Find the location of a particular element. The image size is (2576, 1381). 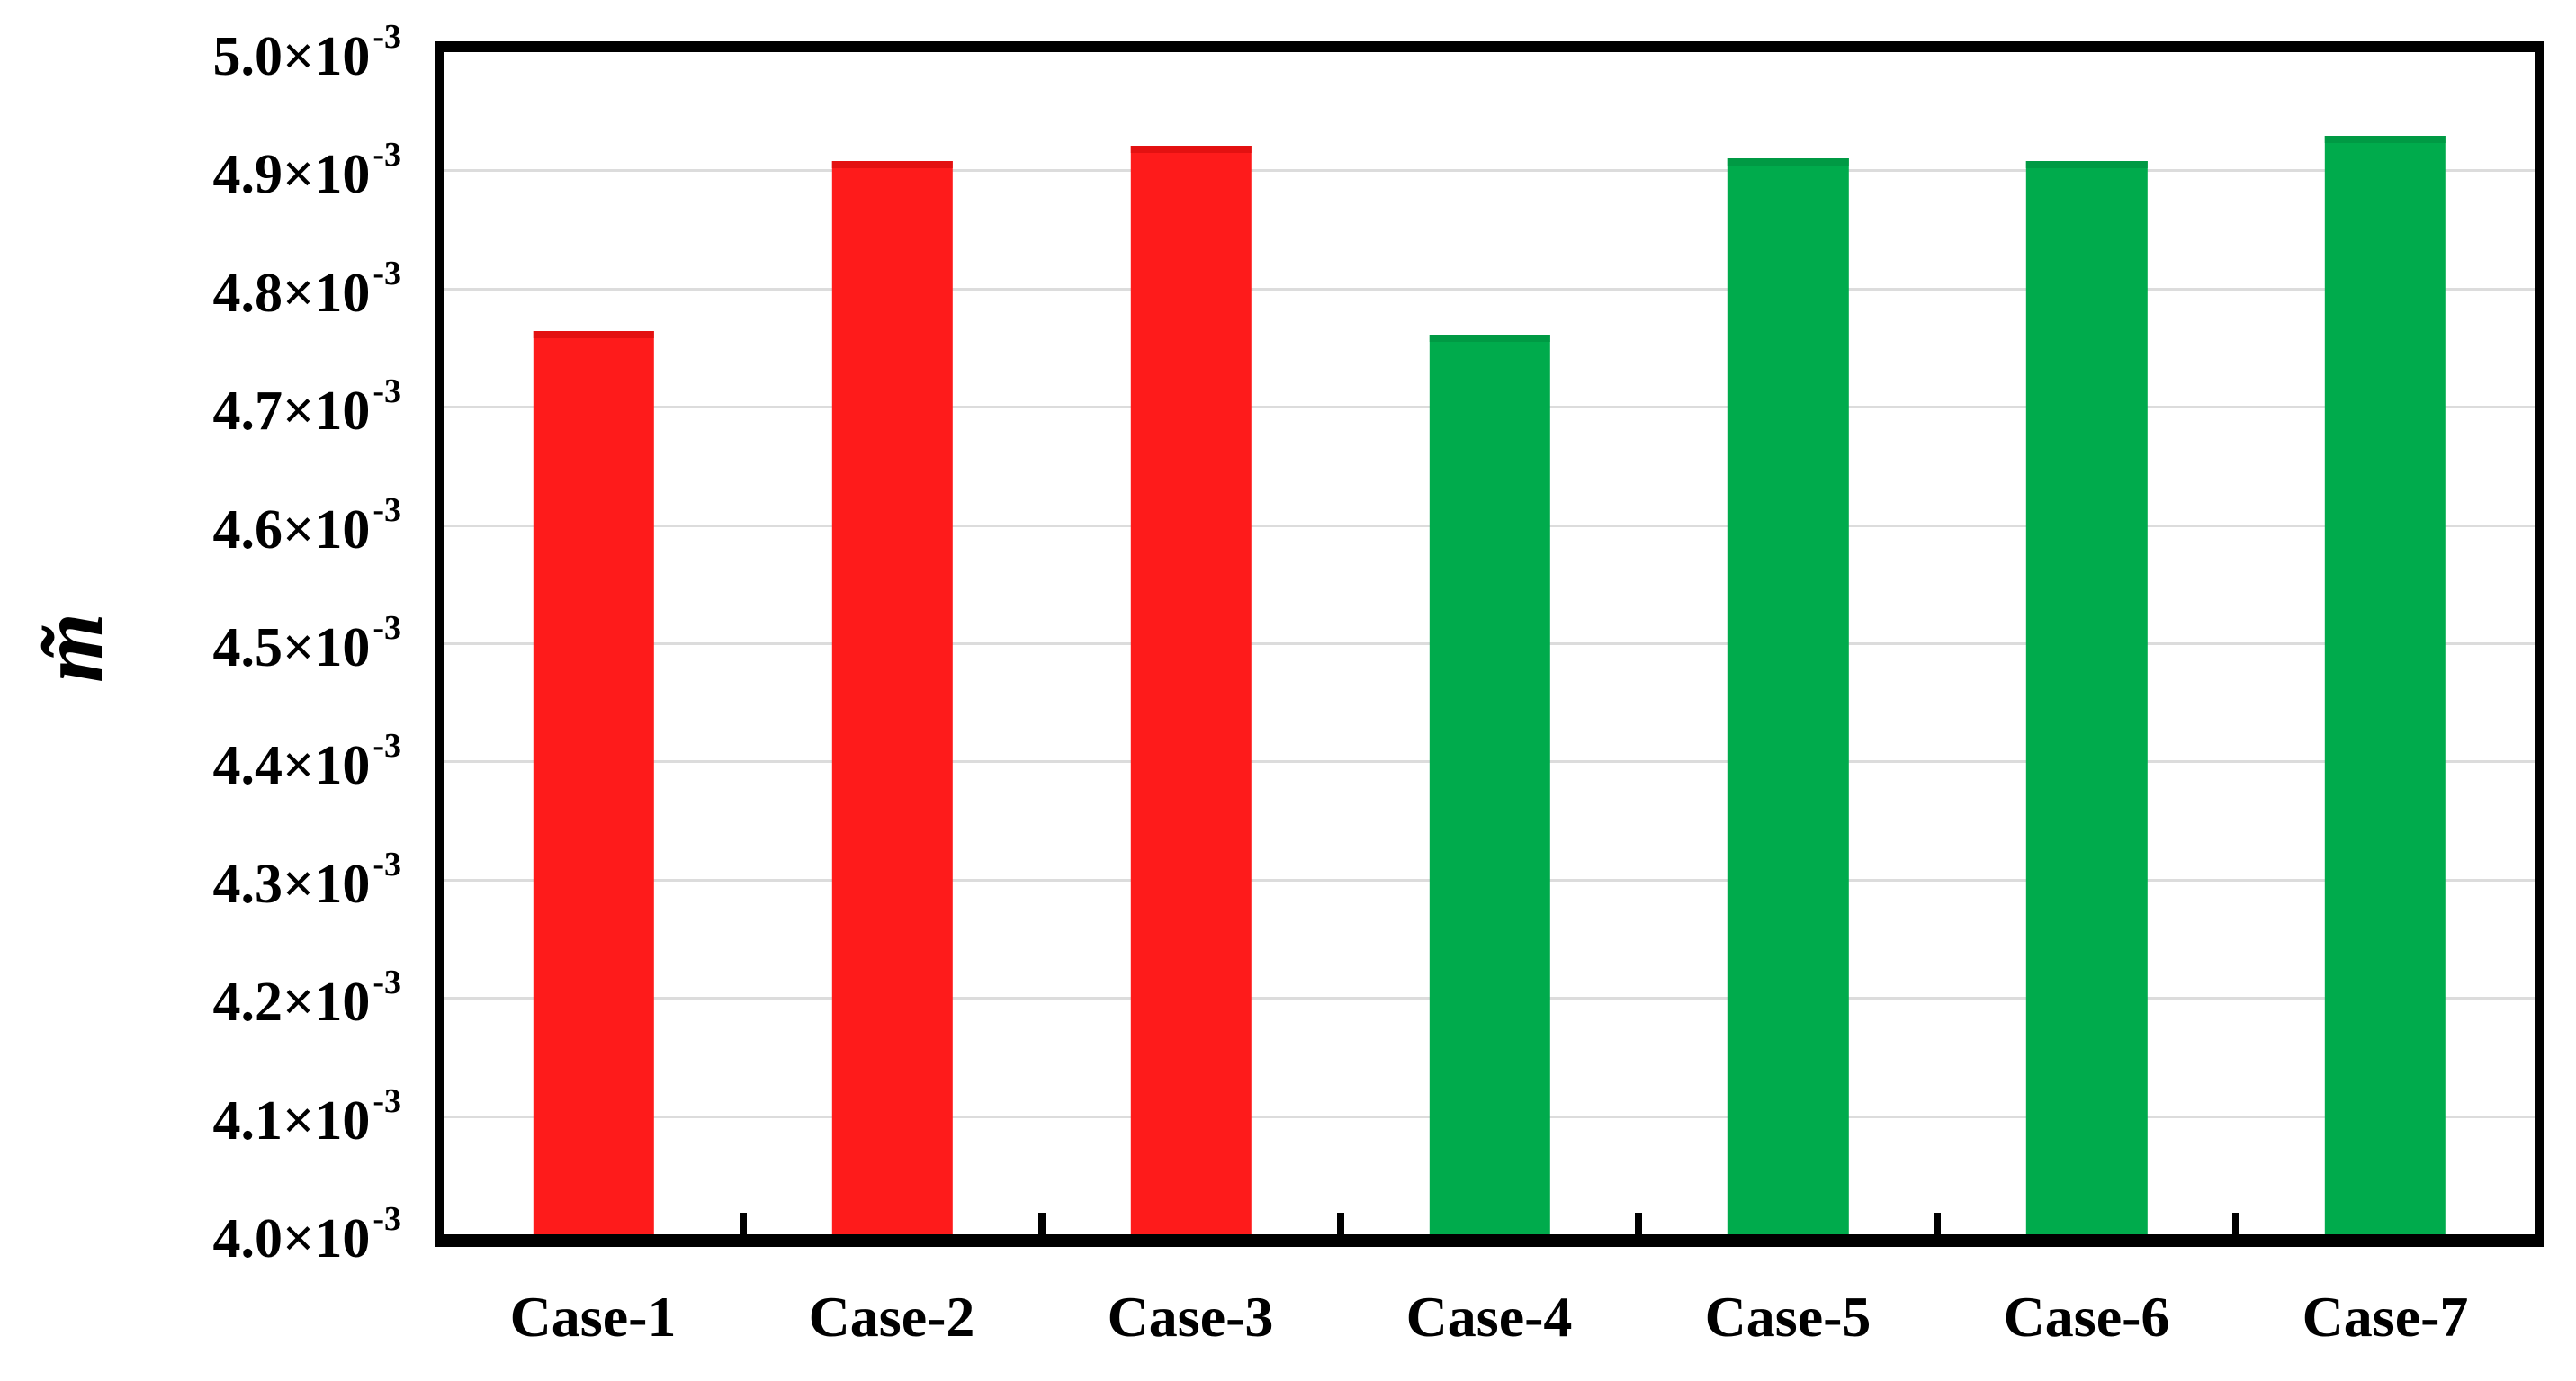

x-tick-label-case-6: Case-6 is located at coordinates (2087, 1317).